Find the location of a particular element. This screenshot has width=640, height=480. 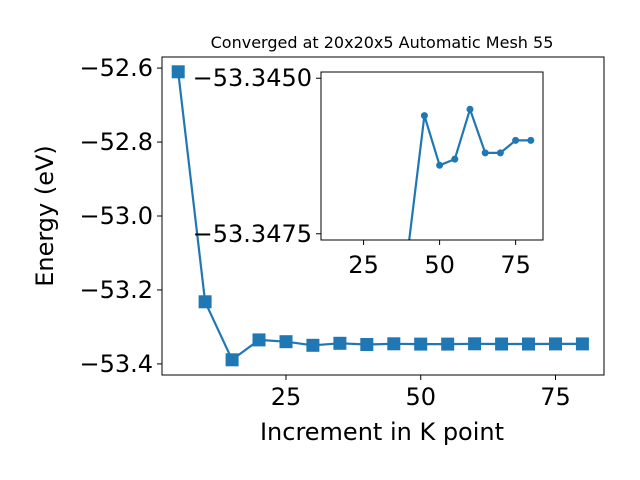

inset-x-tick-label: 25 is located at coordinates (363, 265).